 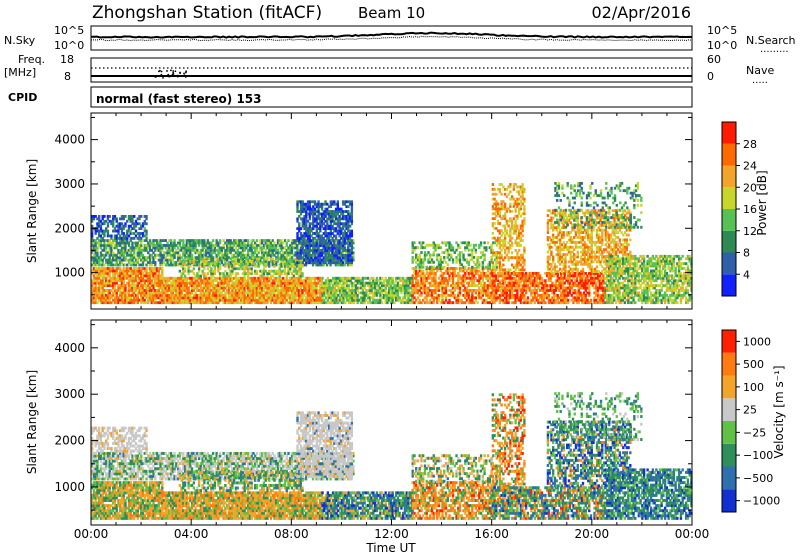 What do you see at coordinates (22, 97) in the screenshot?
I see `cpid-label: CPID` at bounding box center [22, 97].